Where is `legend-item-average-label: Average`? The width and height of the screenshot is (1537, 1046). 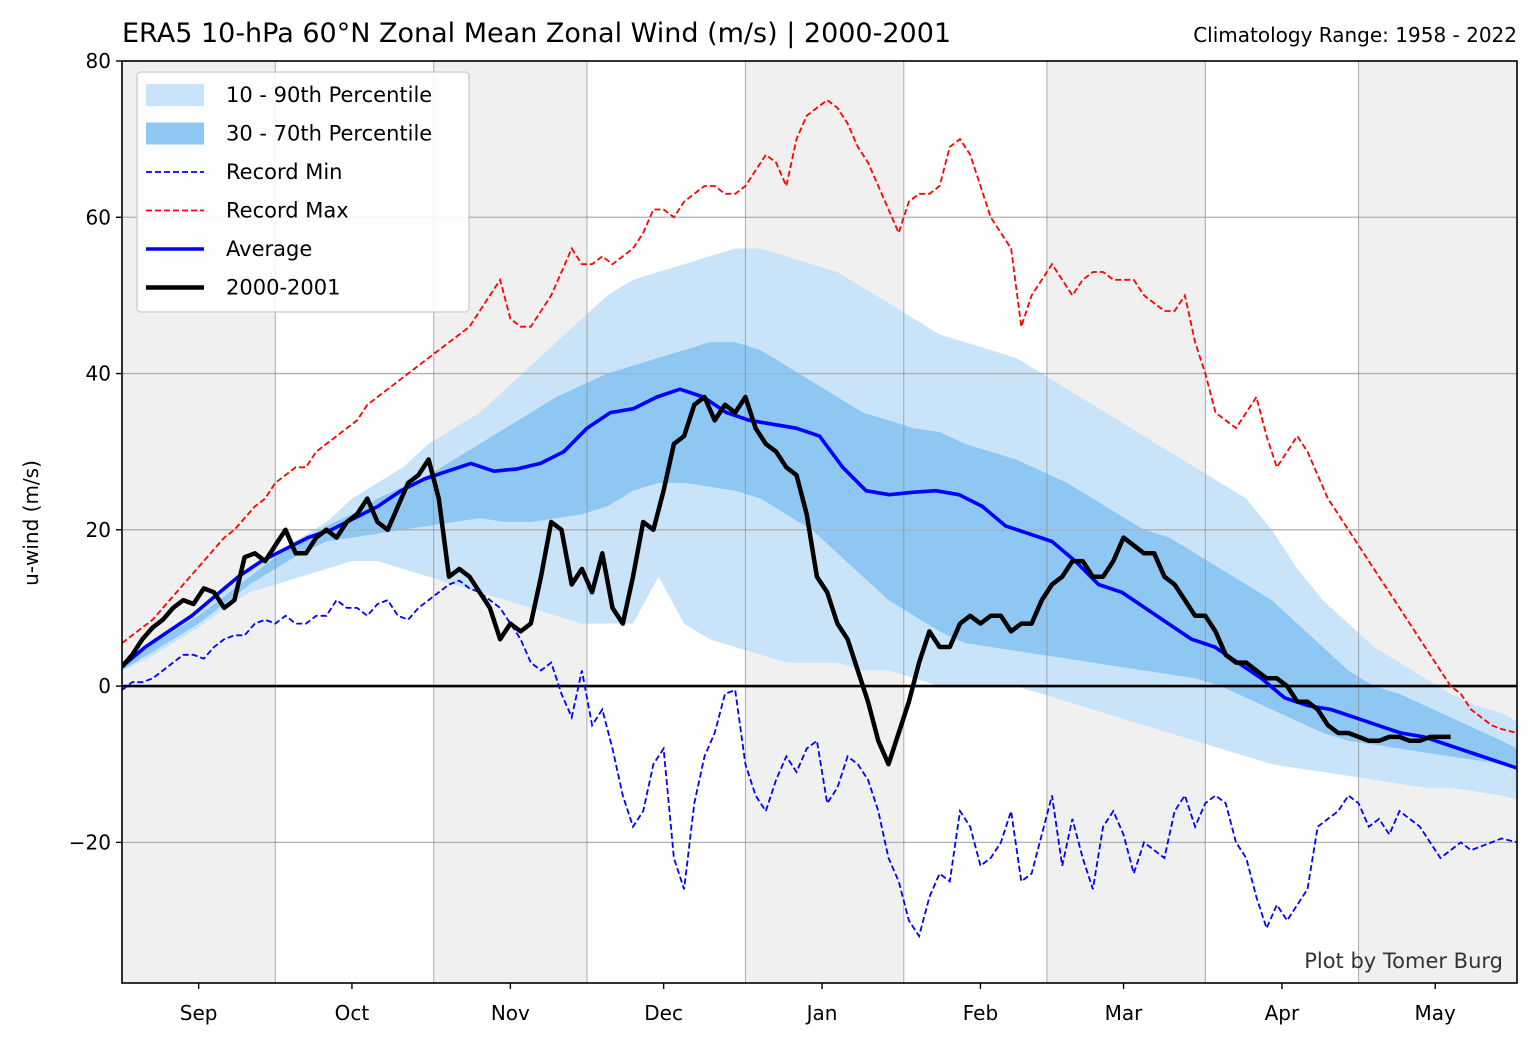 legend-item-average-label: Average is located at coordinates (269, 249).